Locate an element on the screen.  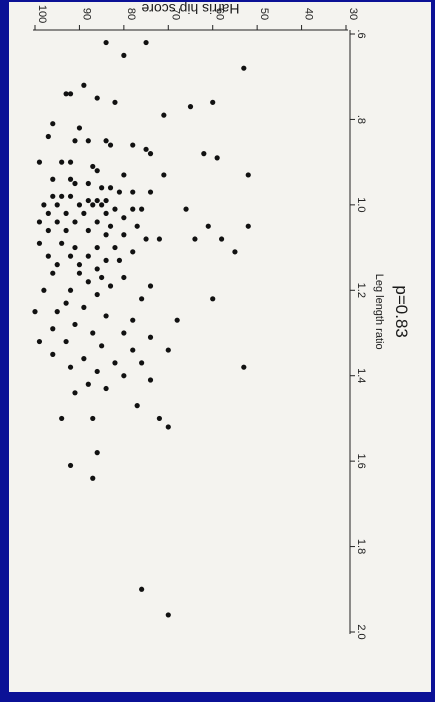
x-tick-label: 1.4 is located at coordinates (361, 375).